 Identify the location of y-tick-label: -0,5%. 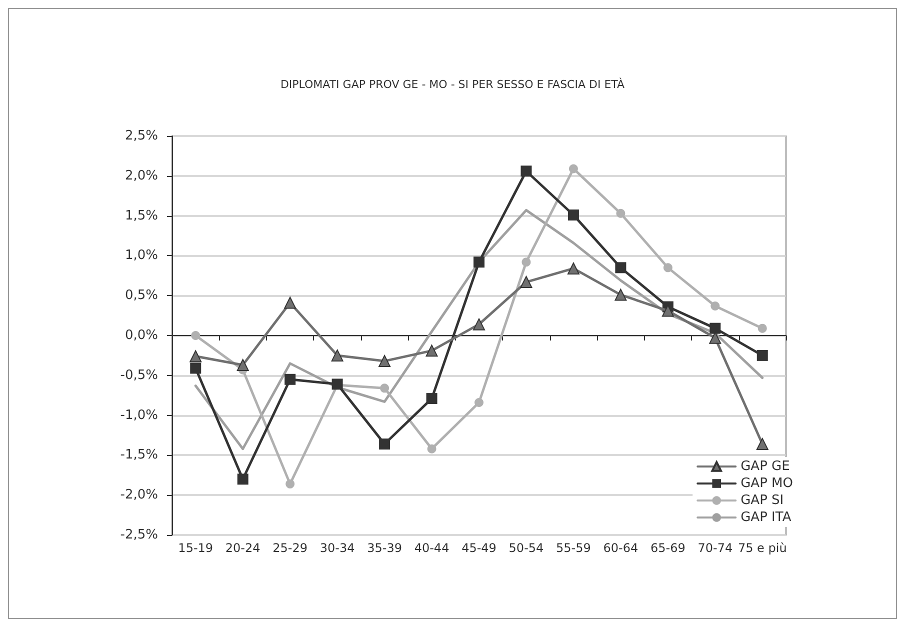
(139, 375).